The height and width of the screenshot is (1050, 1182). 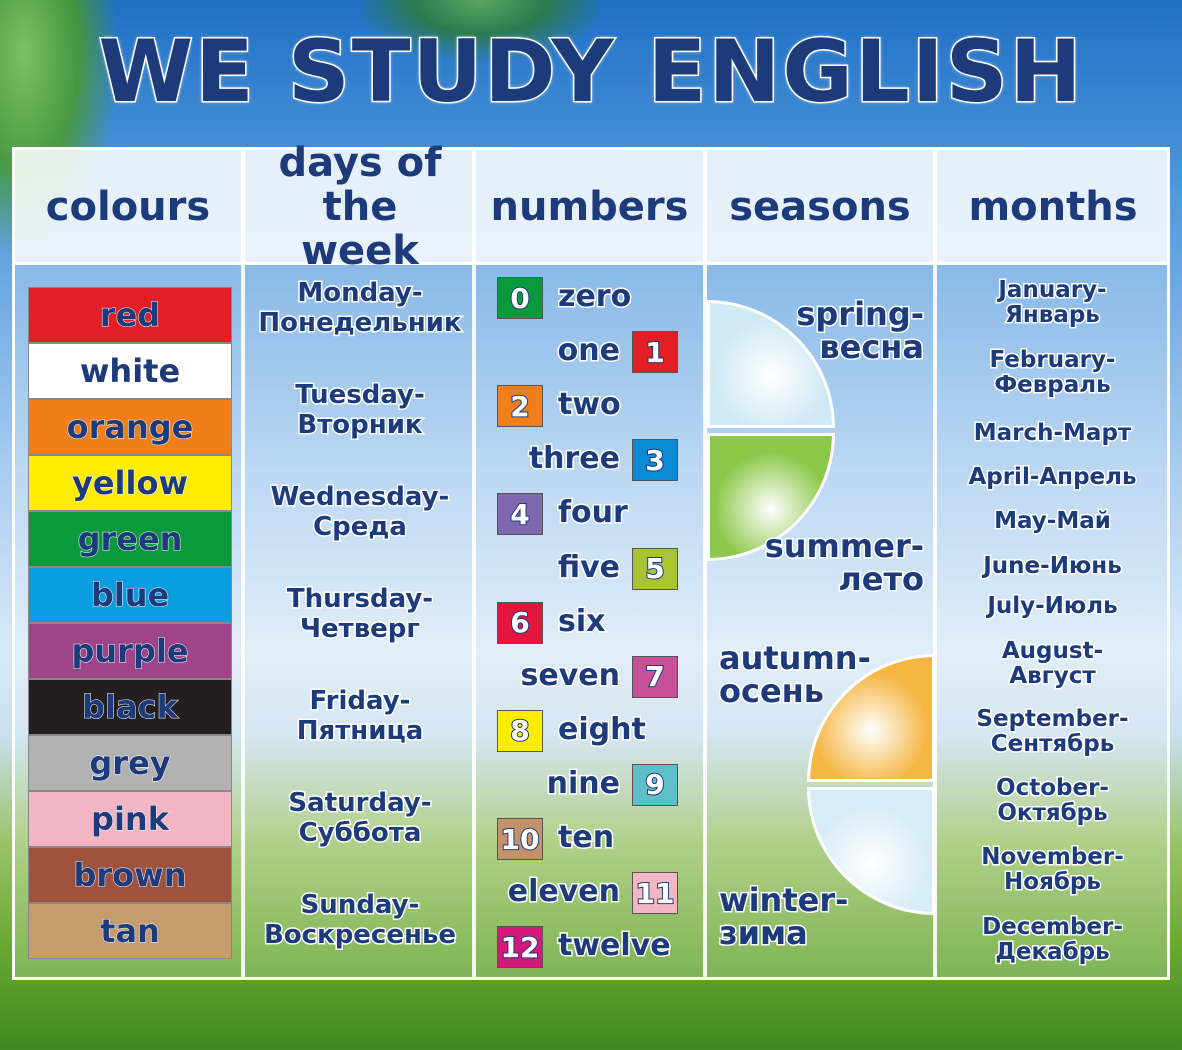 I want to click on day-russian: Понедельник, so click(x=360, y=323).